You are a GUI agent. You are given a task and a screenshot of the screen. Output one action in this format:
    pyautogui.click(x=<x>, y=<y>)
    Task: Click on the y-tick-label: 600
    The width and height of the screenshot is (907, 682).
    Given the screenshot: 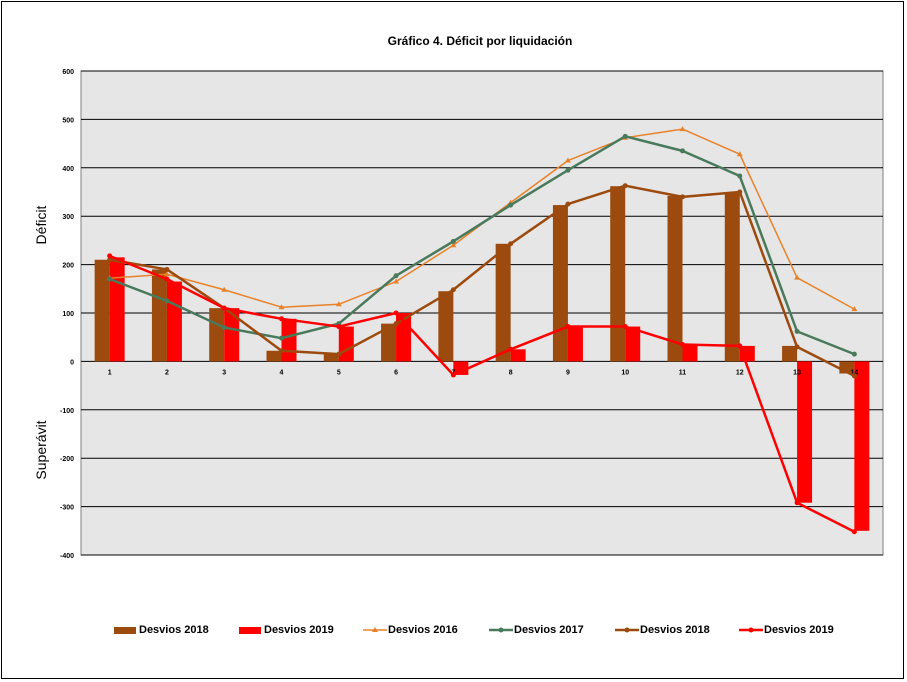 What is the action you would take?
    pyautogui.click(x=68, y=72)
    